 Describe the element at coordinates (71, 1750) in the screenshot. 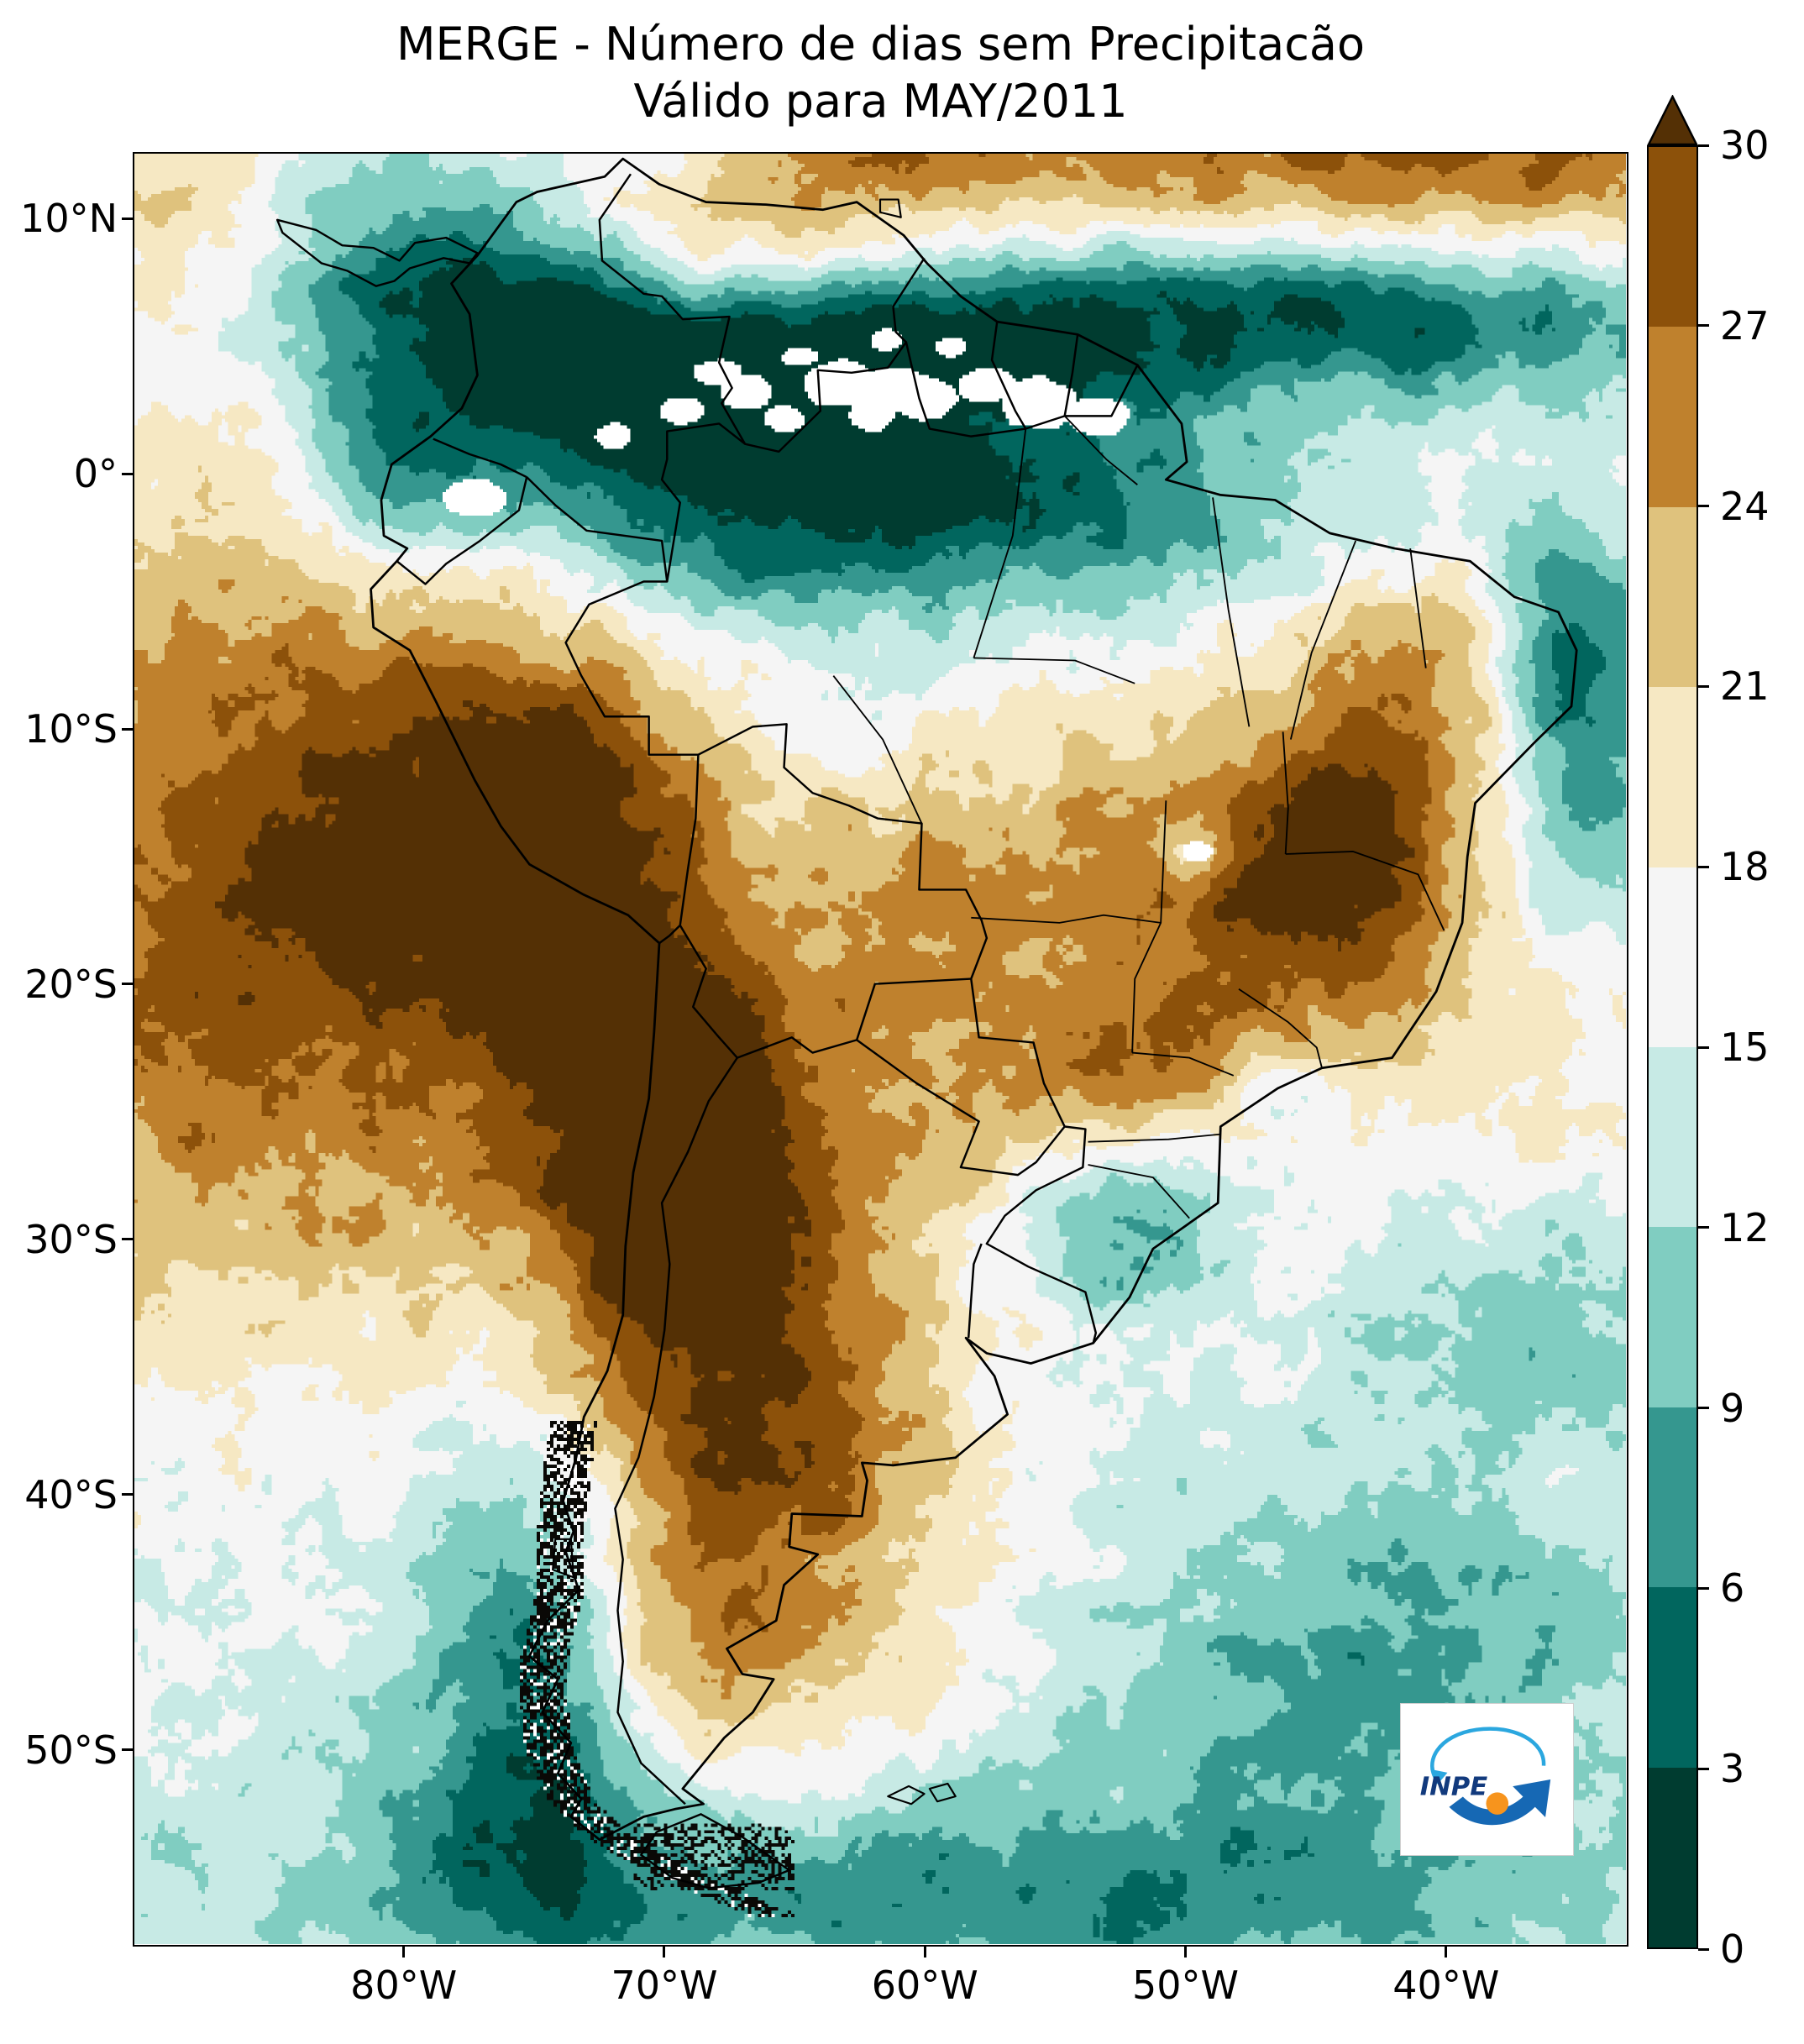

I see `y-tick-label-50°S: 50°S` at that location.